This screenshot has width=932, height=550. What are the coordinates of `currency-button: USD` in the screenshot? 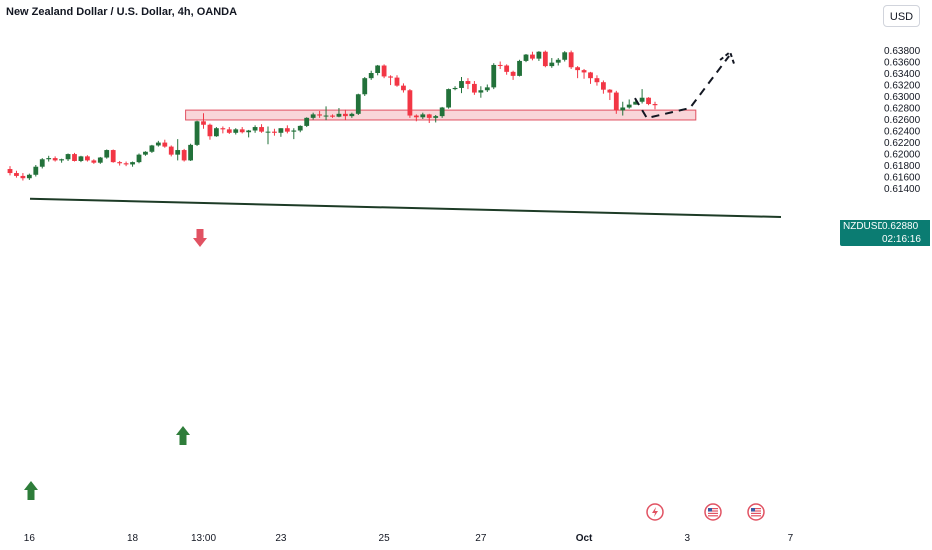 It's located at (901, 16).